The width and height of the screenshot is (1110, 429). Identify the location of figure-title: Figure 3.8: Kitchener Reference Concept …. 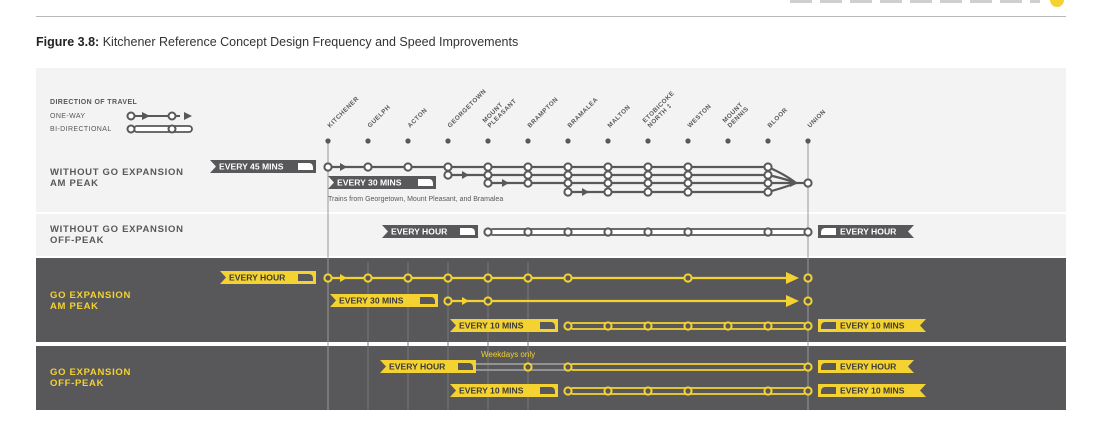
(277, 42).